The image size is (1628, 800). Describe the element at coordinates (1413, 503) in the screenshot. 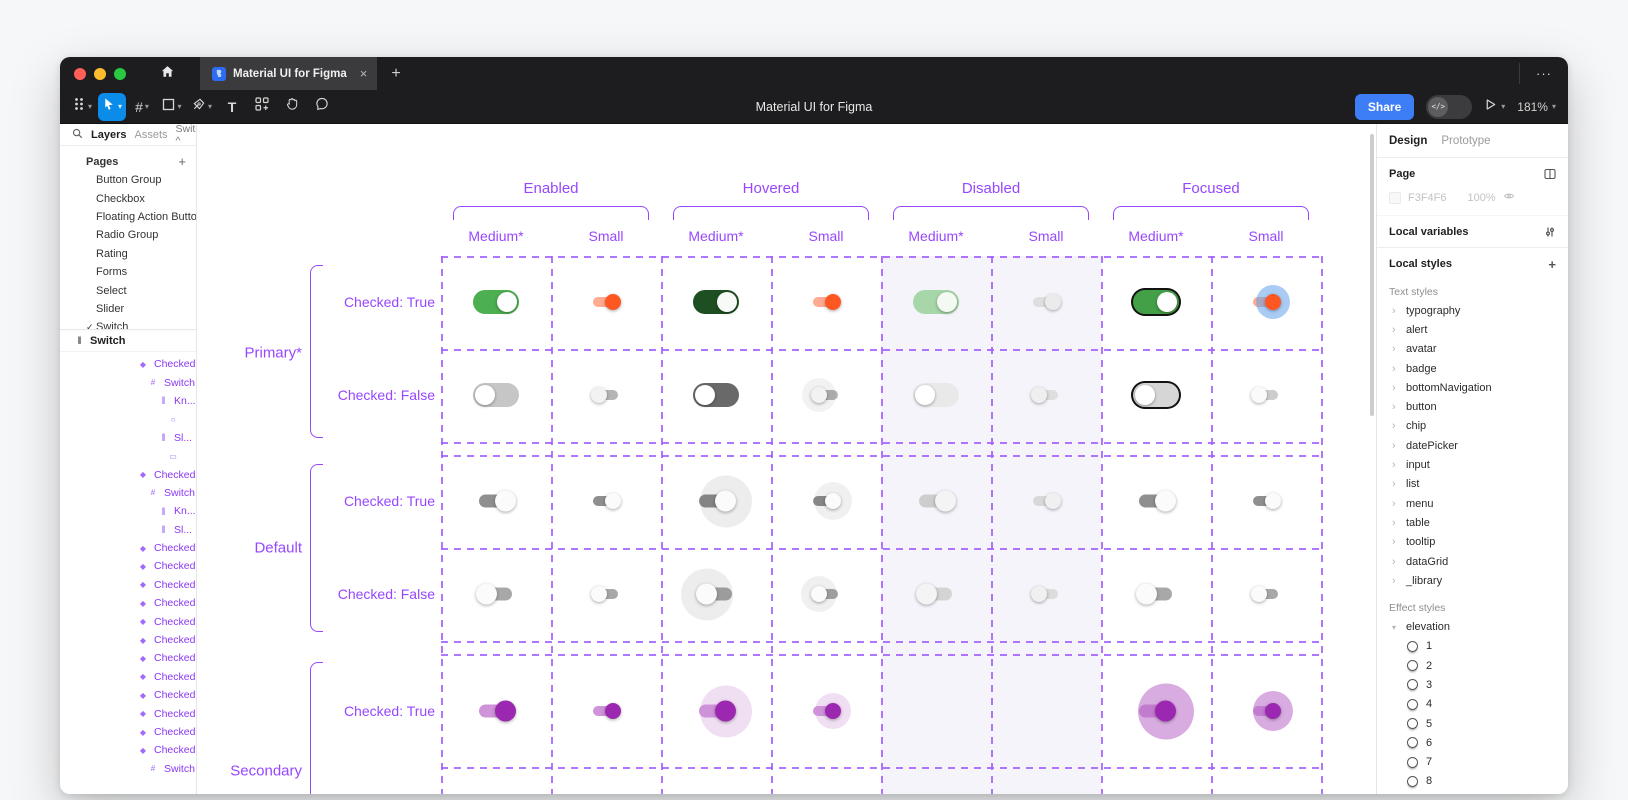

I see `text-style-item: › menu` at that location.